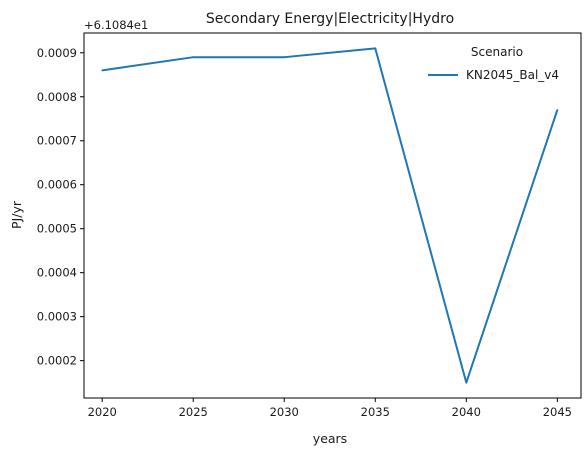 This screenshot has width=588, height=456. What do you see at coordinates (57, 317) in the screenshot?
I see `y-tick-label: 0.0003` at bounding box center [57, 317].